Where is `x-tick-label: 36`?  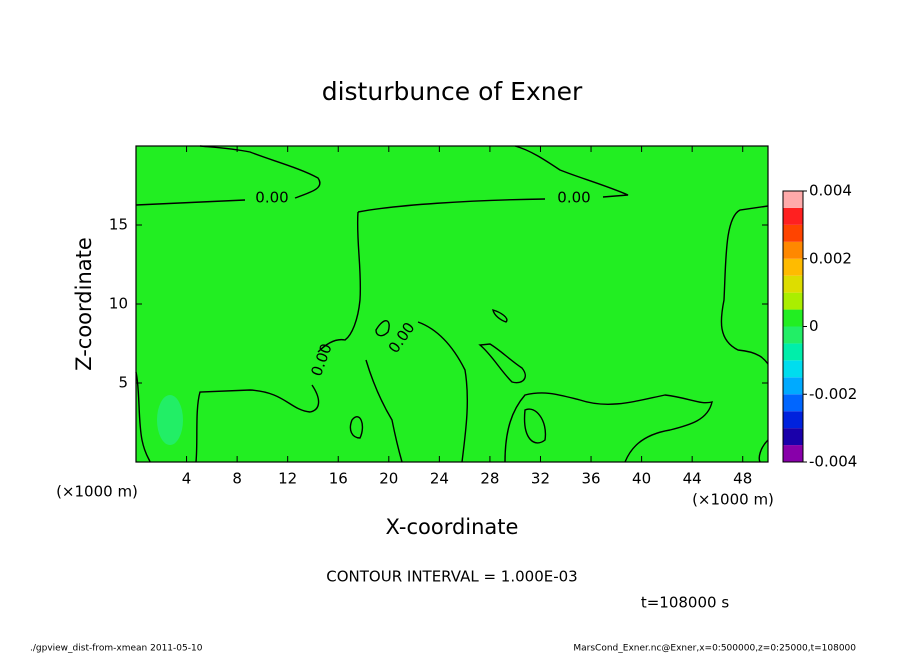 x-tick-label: 36 is located at coordinates (590, 479).